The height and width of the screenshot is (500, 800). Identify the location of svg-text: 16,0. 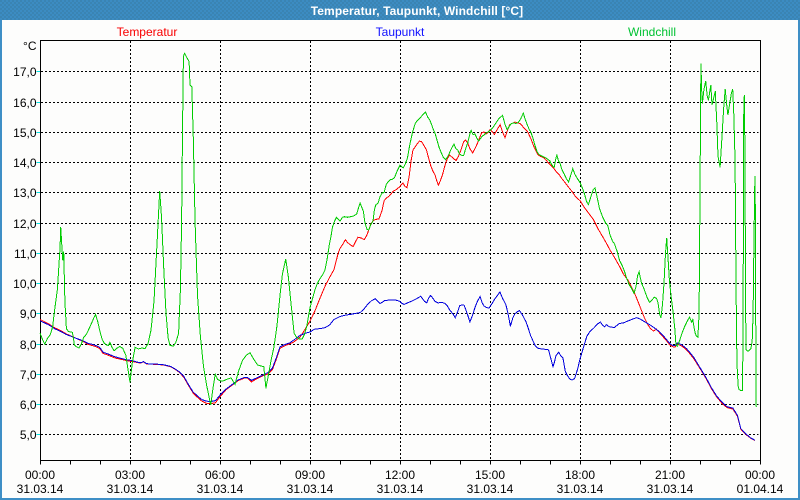
(25, 103).